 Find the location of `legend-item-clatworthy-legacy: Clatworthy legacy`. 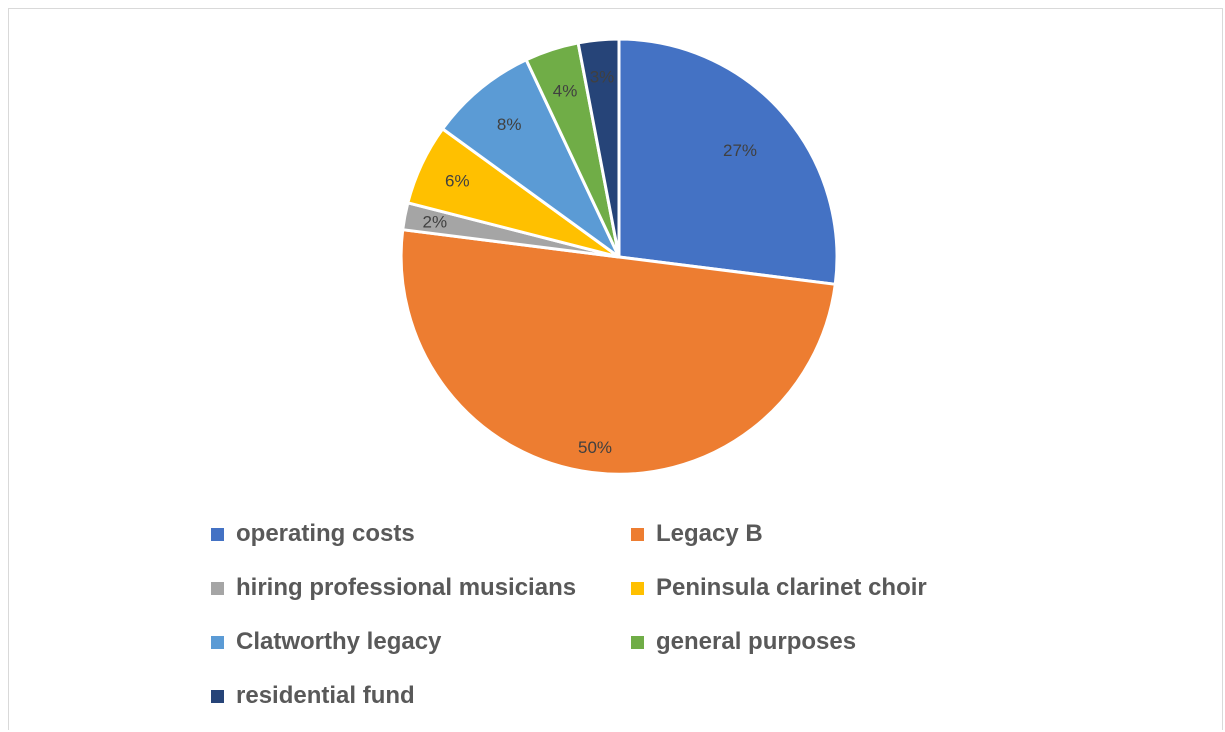

legend-item-clatworthy-legacy: Clatworthy legacy is located at coordinates (326, 642).